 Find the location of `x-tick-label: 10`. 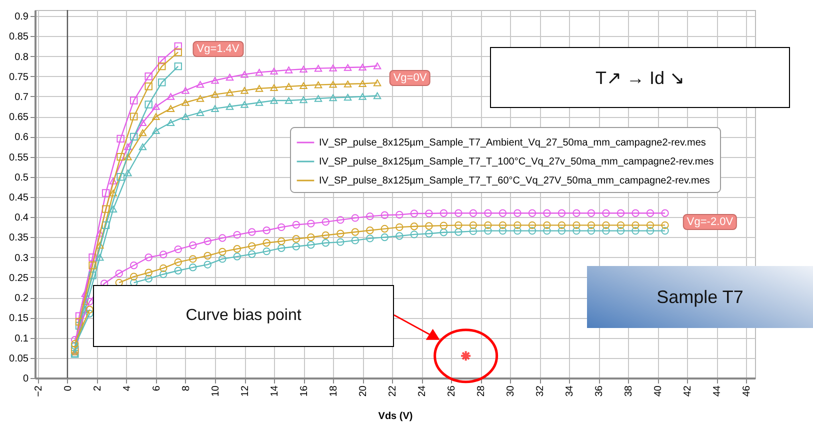

x-tick-label: 10 is located at coordinates (216, 391).